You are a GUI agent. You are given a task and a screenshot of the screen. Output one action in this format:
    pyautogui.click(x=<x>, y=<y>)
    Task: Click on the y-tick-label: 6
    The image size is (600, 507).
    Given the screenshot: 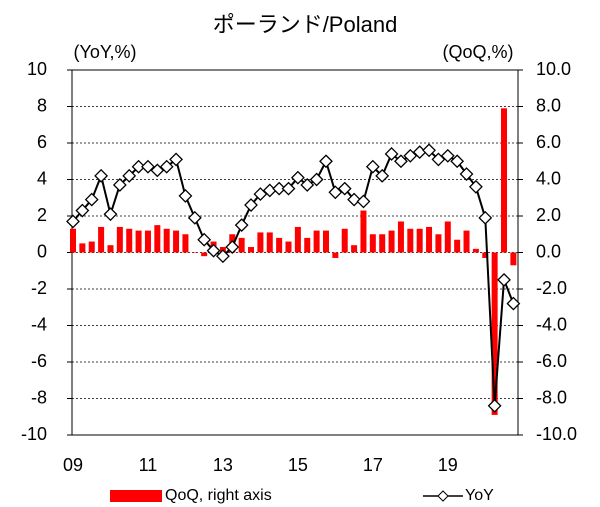 What is the action you would take?
    pyautogui.click(x=42, y=142)
    